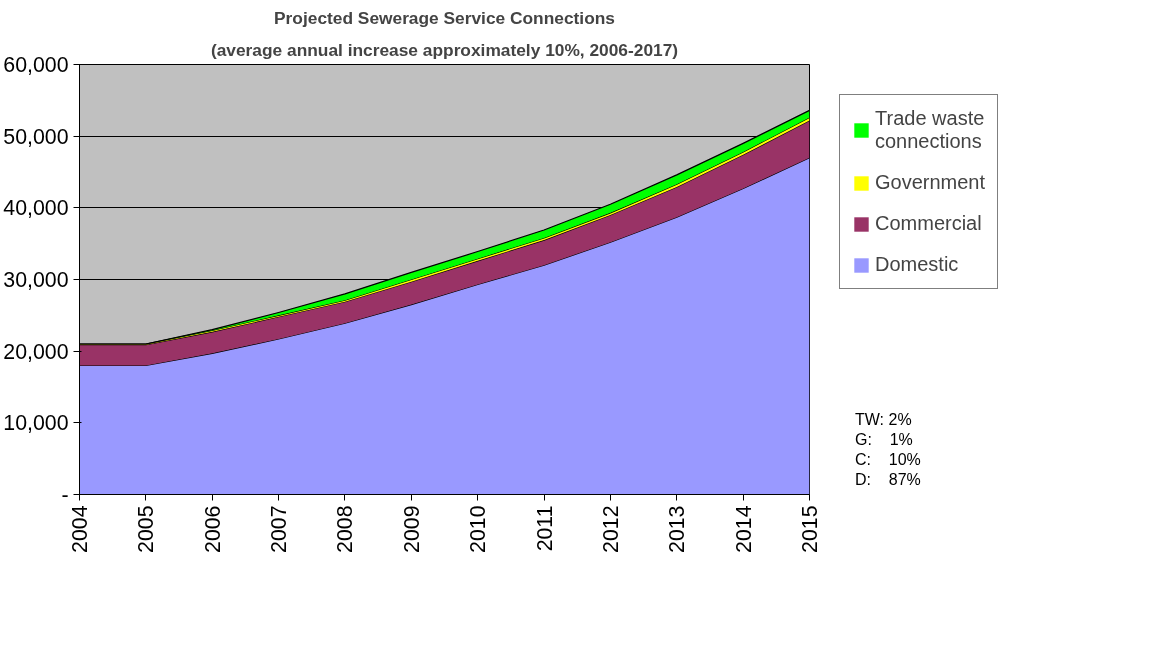 This screenshot has height=646, width=1176. What do you see at coordinates (65, 495) in the screenshot?
I see `y-tick-label: -` at bounding box center [65, 495].